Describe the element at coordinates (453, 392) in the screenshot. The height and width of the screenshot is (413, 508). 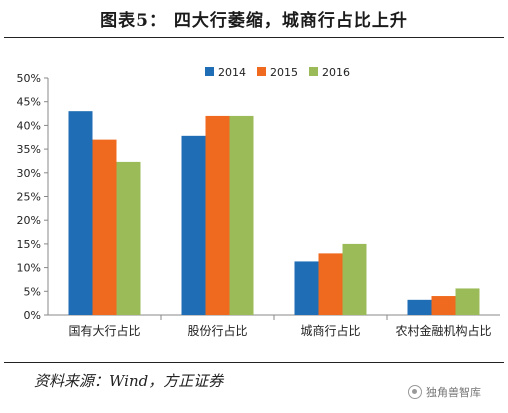
I see `watermark-right-text: 独角兽智库` at that location.